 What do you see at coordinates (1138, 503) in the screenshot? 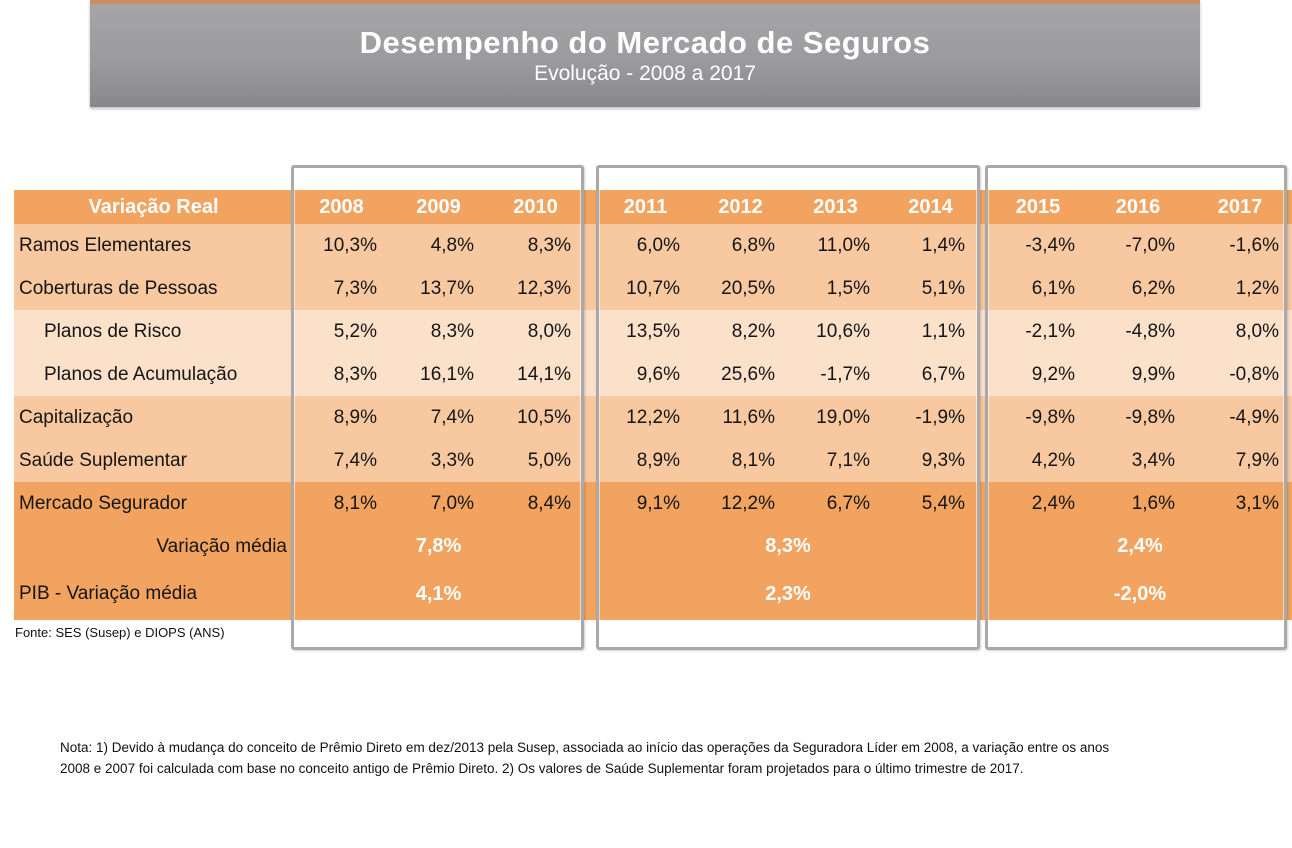
I see `table-cell: 1,6%` at bounding box center [1138, 503].